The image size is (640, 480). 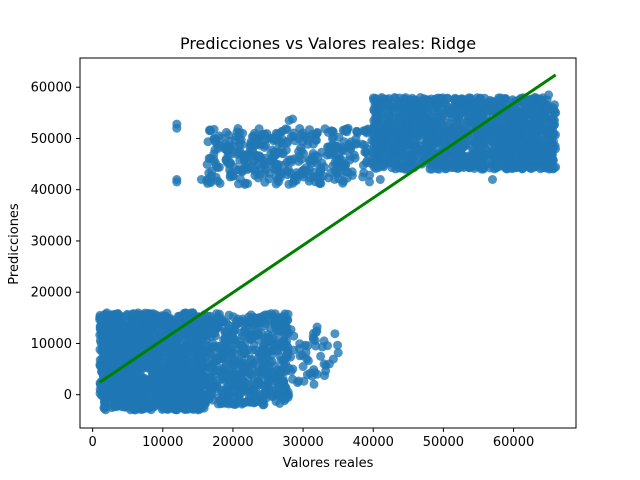 I want to click on y-tick-label: 30000, so click(x=51, y=241).